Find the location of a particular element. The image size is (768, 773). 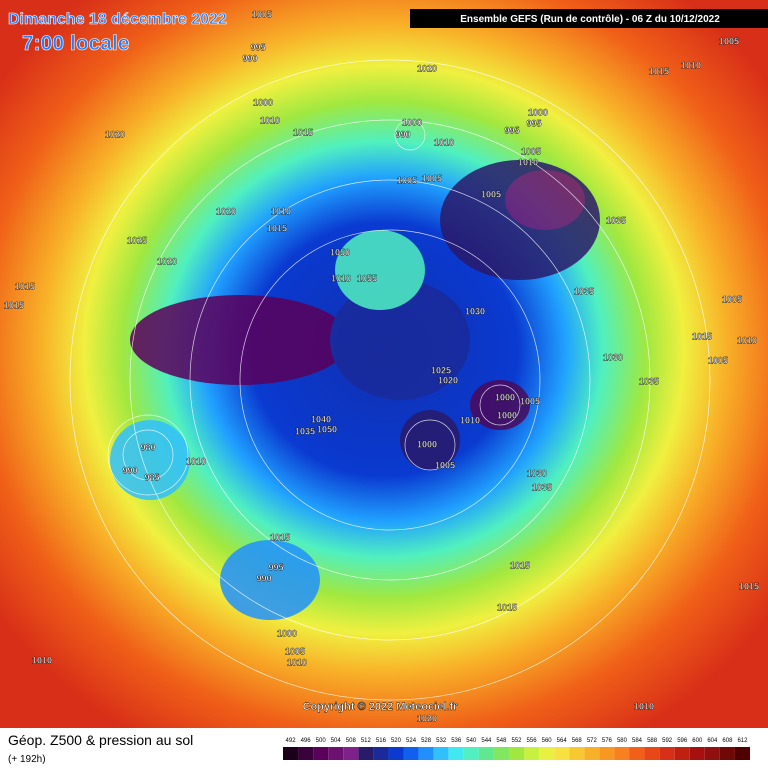

colorbar-label: 576 is located at coordinates (607, 741).